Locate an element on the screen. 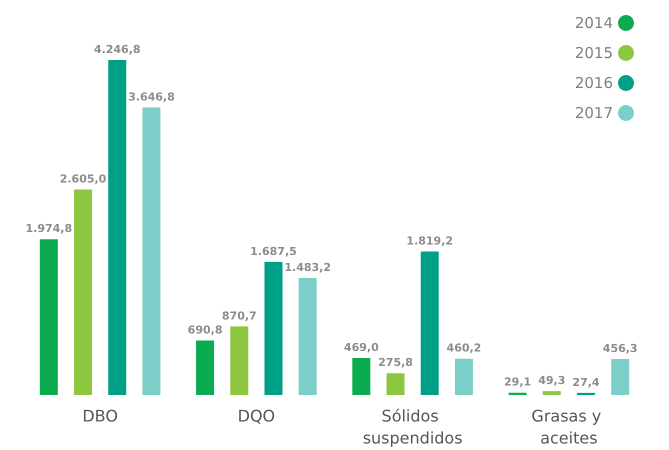 The image size is (669, 450). data-label: 456,3 is located at coordinates (620, 349).